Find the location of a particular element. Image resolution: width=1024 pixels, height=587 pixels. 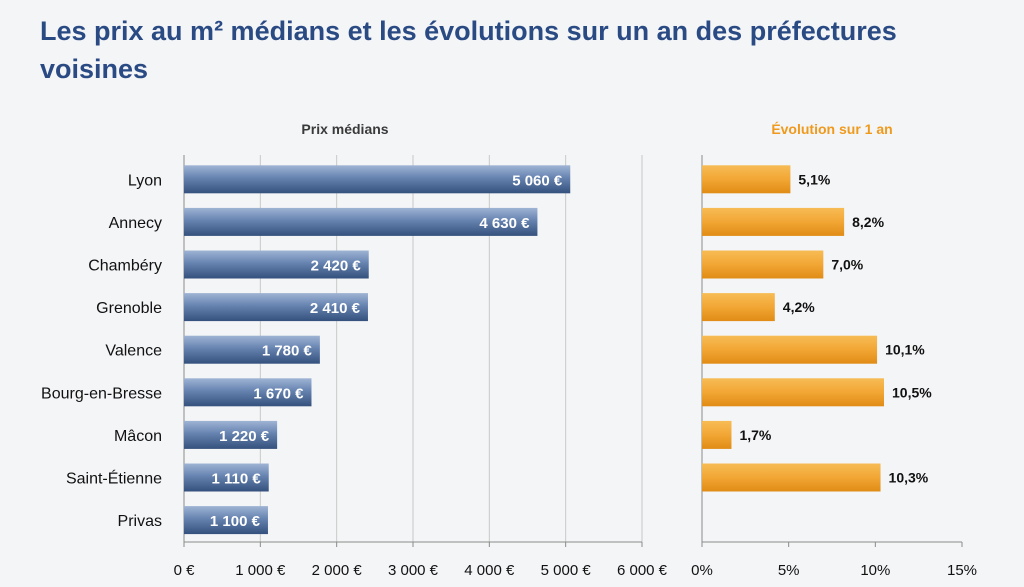

price-value-label: 1 670 € is located at coordinates (278, 393).